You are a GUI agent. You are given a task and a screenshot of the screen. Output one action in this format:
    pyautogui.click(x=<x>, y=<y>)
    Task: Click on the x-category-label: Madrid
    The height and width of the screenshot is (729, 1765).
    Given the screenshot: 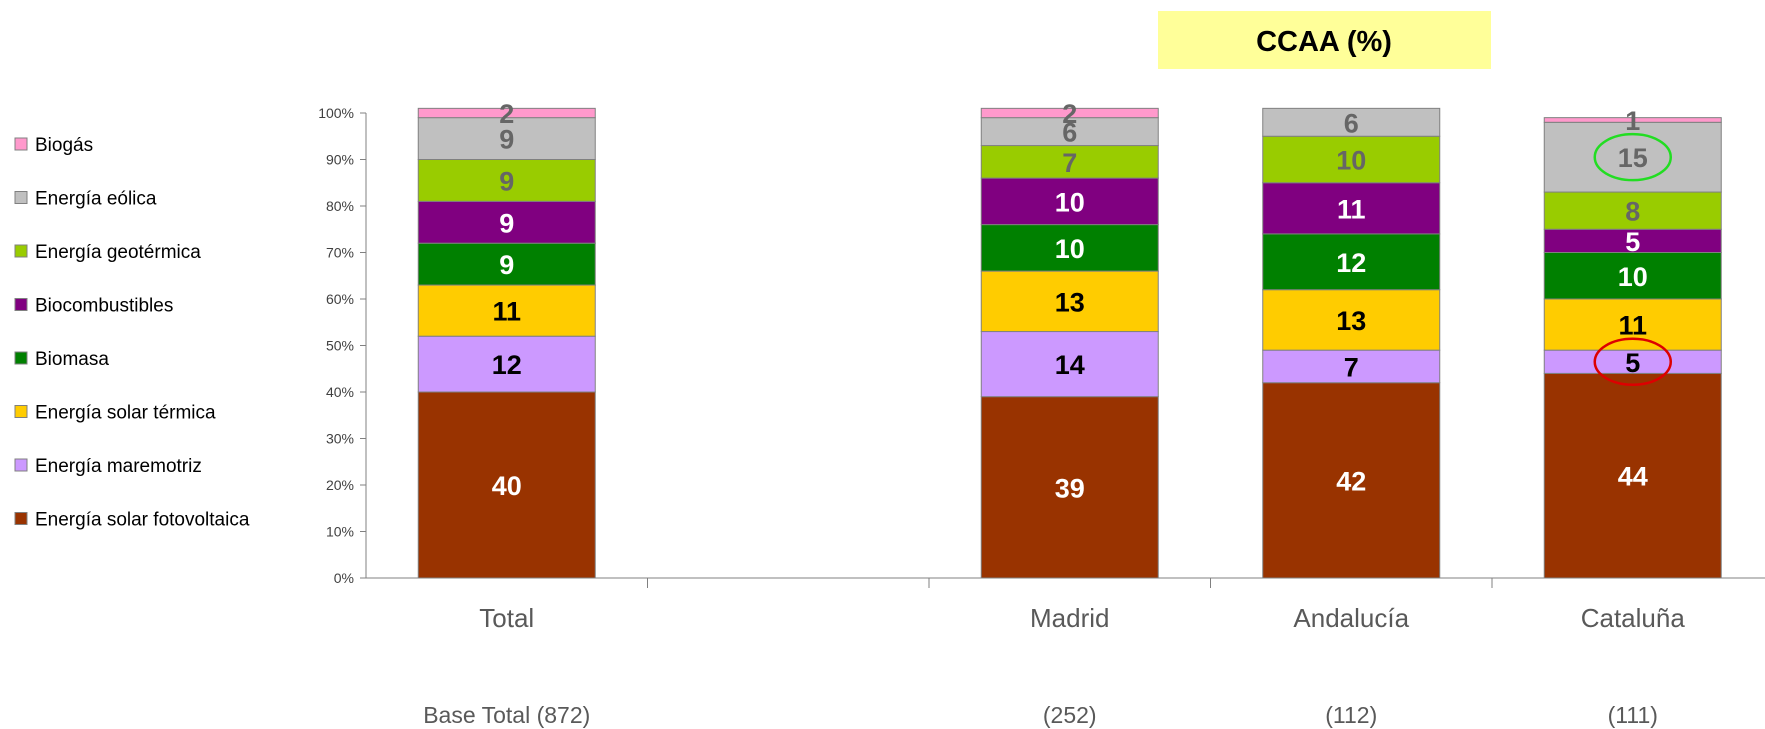 What is the action you would take?
    pyautogui.click(x=1069, y=618)
    